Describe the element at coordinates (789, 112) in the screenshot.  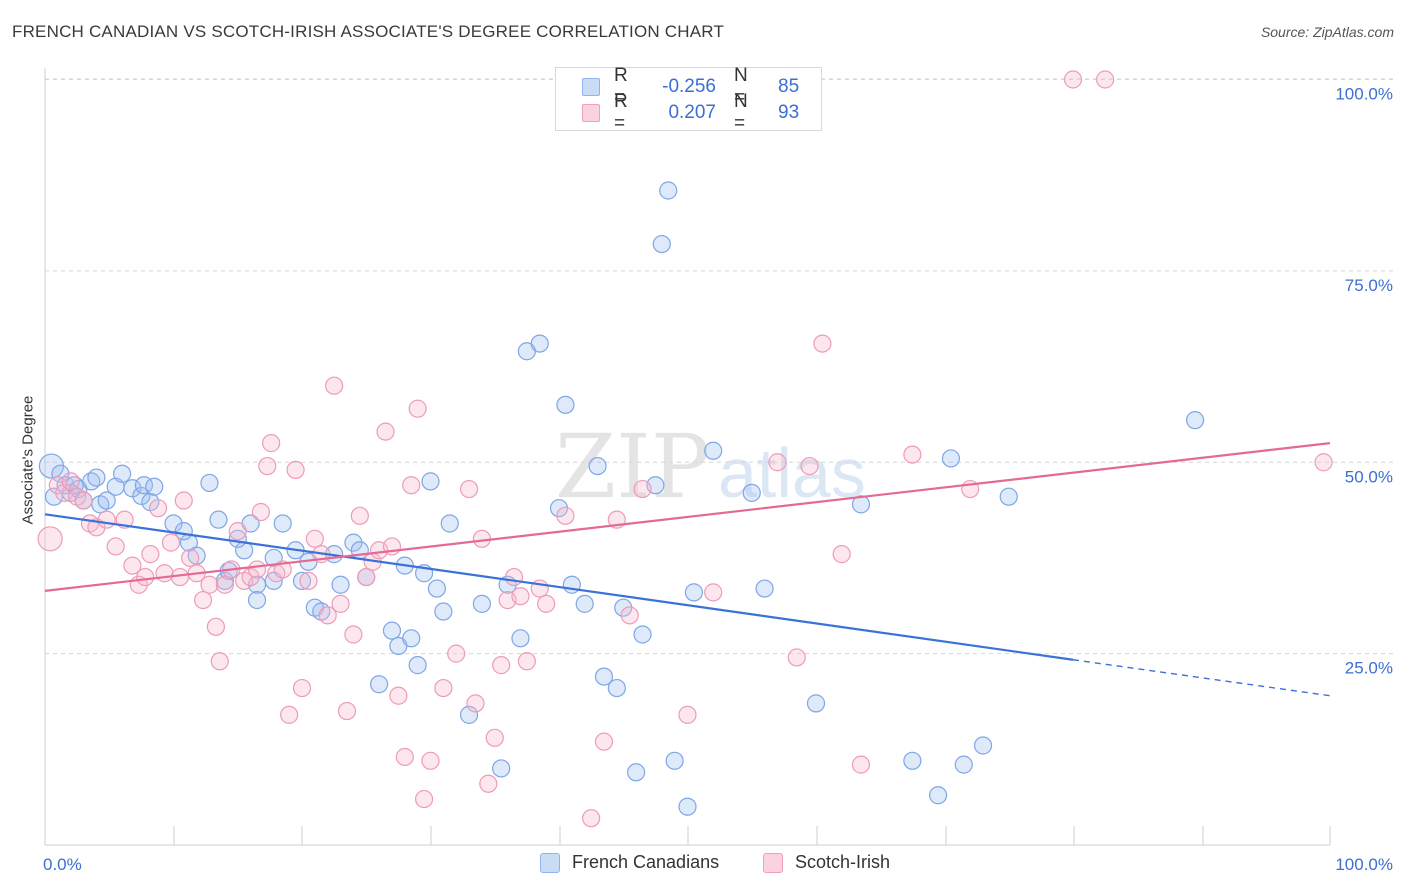
I see `legend-n-value: 93` at that location.